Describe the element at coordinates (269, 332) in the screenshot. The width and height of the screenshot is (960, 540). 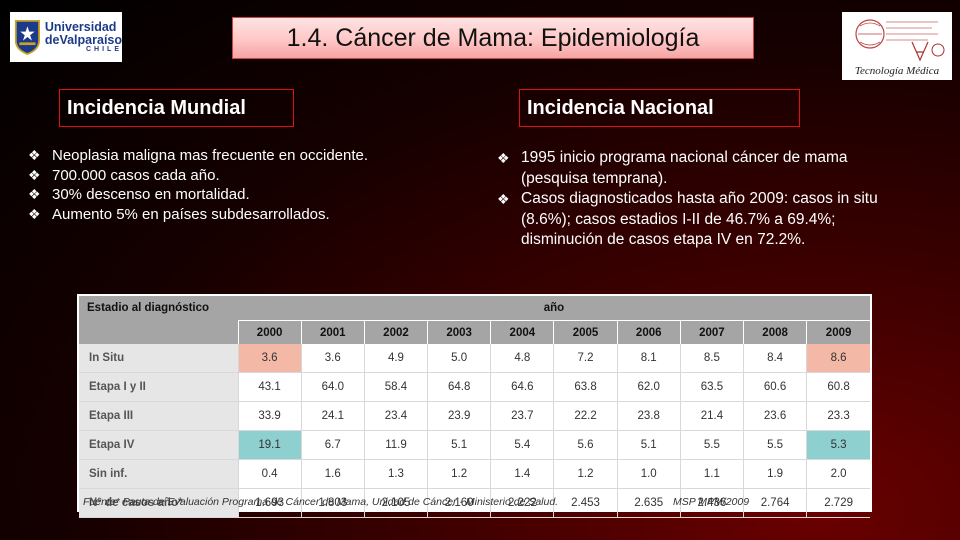
I see `year-header-2000: 2000` at that location.